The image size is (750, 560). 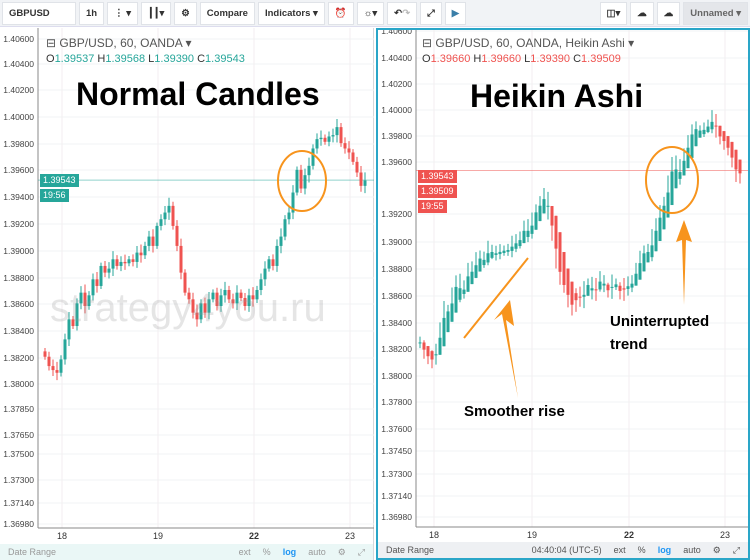 I want to click on interval-button: 1h, so click(x=92, y=13).